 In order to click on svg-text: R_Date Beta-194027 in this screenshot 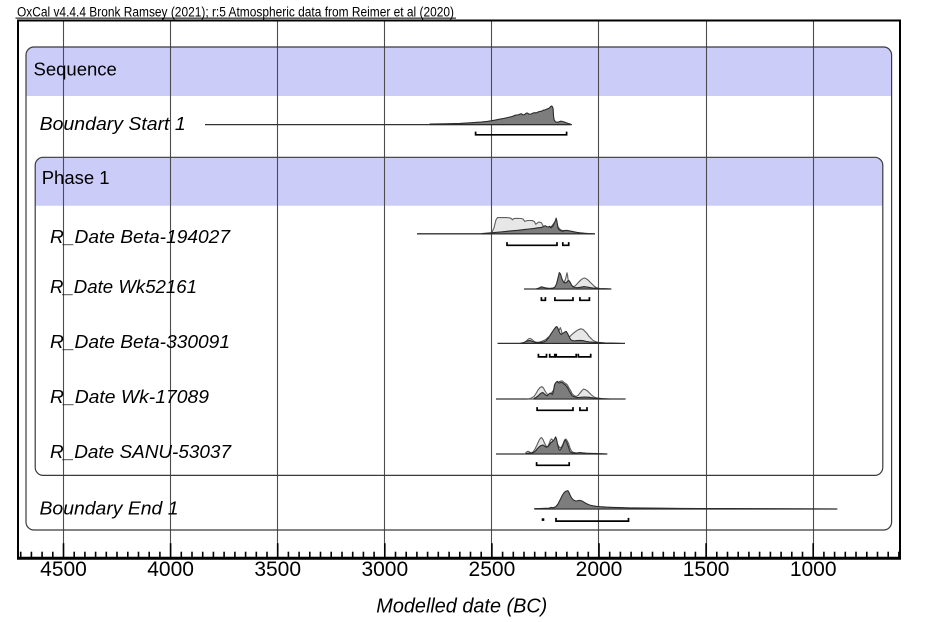, I will do `click(140, 236)`.